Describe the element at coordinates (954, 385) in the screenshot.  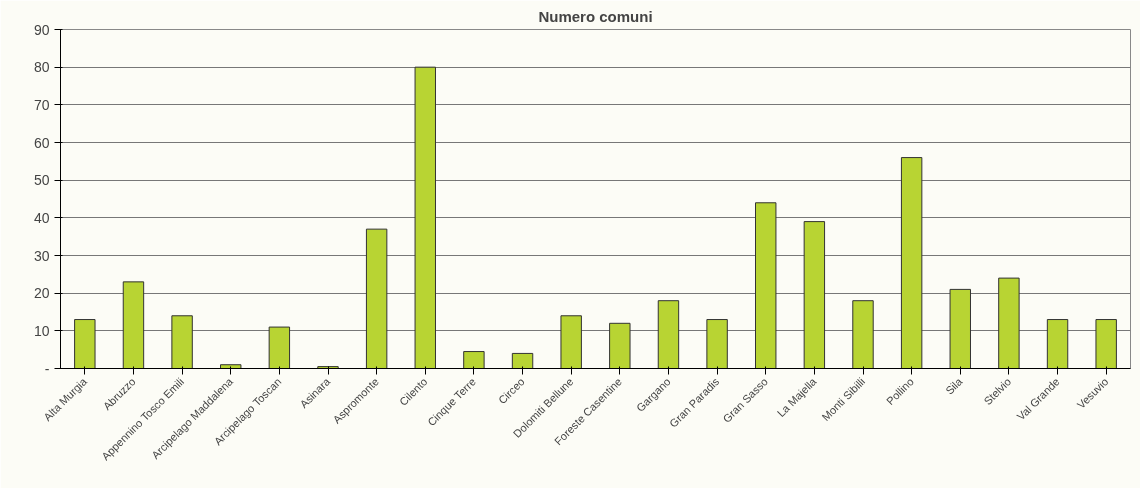
I see `x-tick-label: Sila` at that location.